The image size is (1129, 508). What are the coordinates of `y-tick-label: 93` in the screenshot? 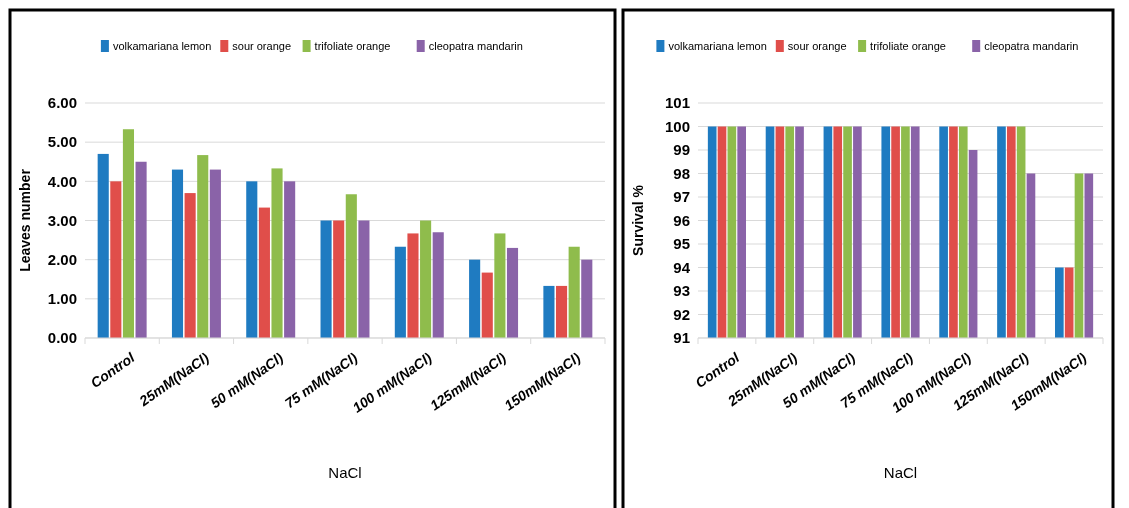 It's located at (681, 291).